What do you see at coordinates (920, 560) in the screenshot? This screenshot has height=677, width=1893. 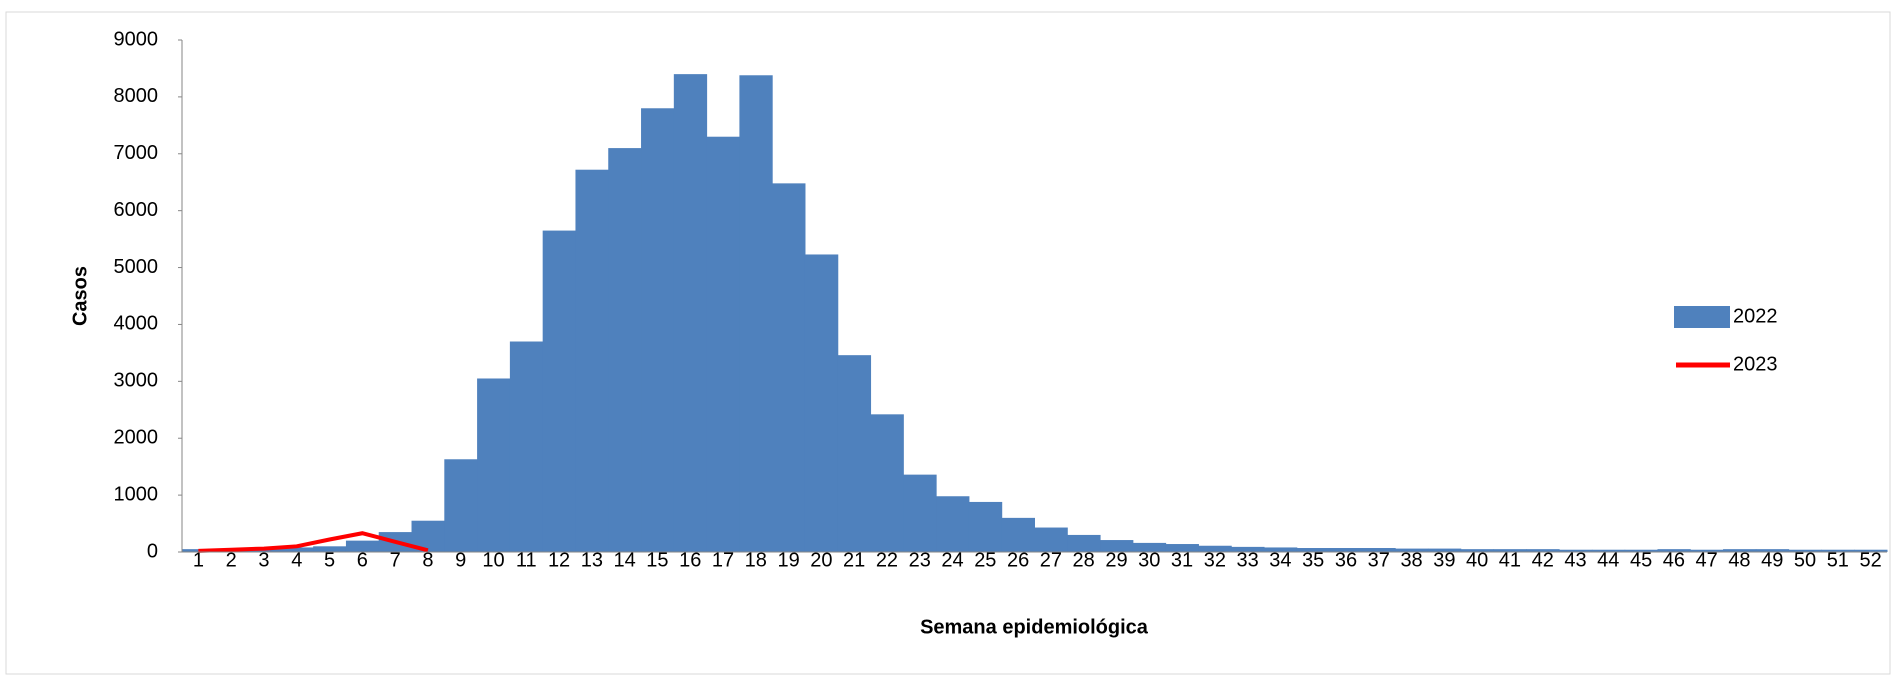 I see `x-tick-label: 23` at bounding box center [920, 560].